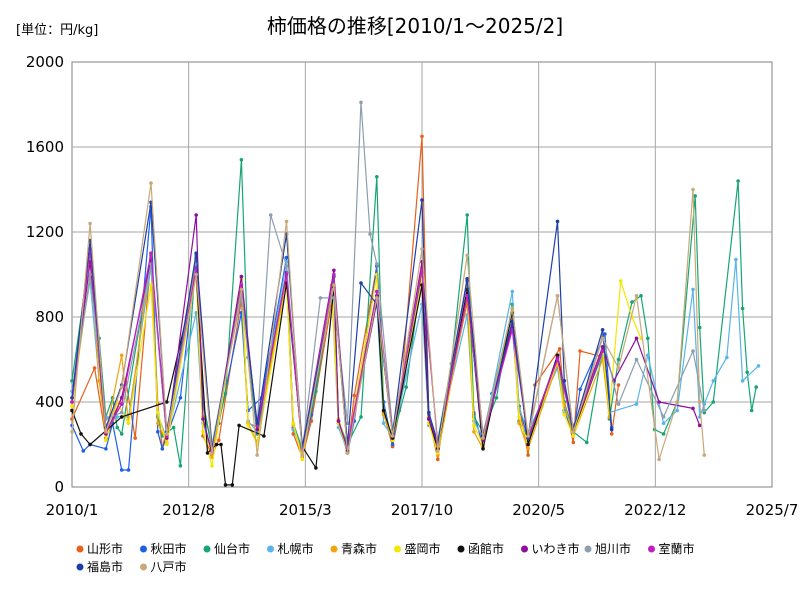 Image resolution: width=800 pixels, height=600 pixels. What do you see at coordinates (486, 548) in the screenshot?
I see `legend-label: 函館市` at bounding box center [486, 548].